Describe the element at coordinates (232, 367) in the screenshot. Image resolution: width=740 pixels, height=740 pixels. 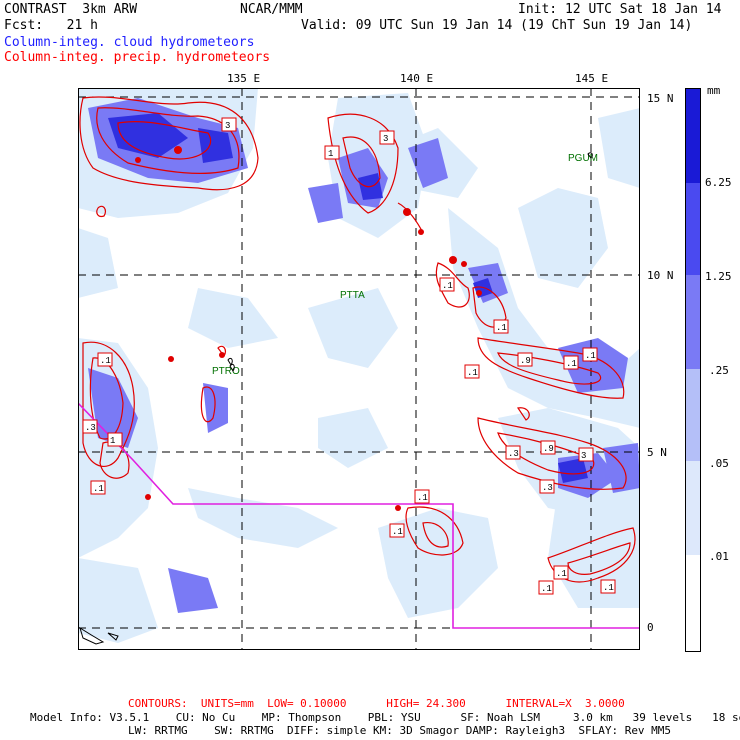
I see `station-marker-ptro` at that location.